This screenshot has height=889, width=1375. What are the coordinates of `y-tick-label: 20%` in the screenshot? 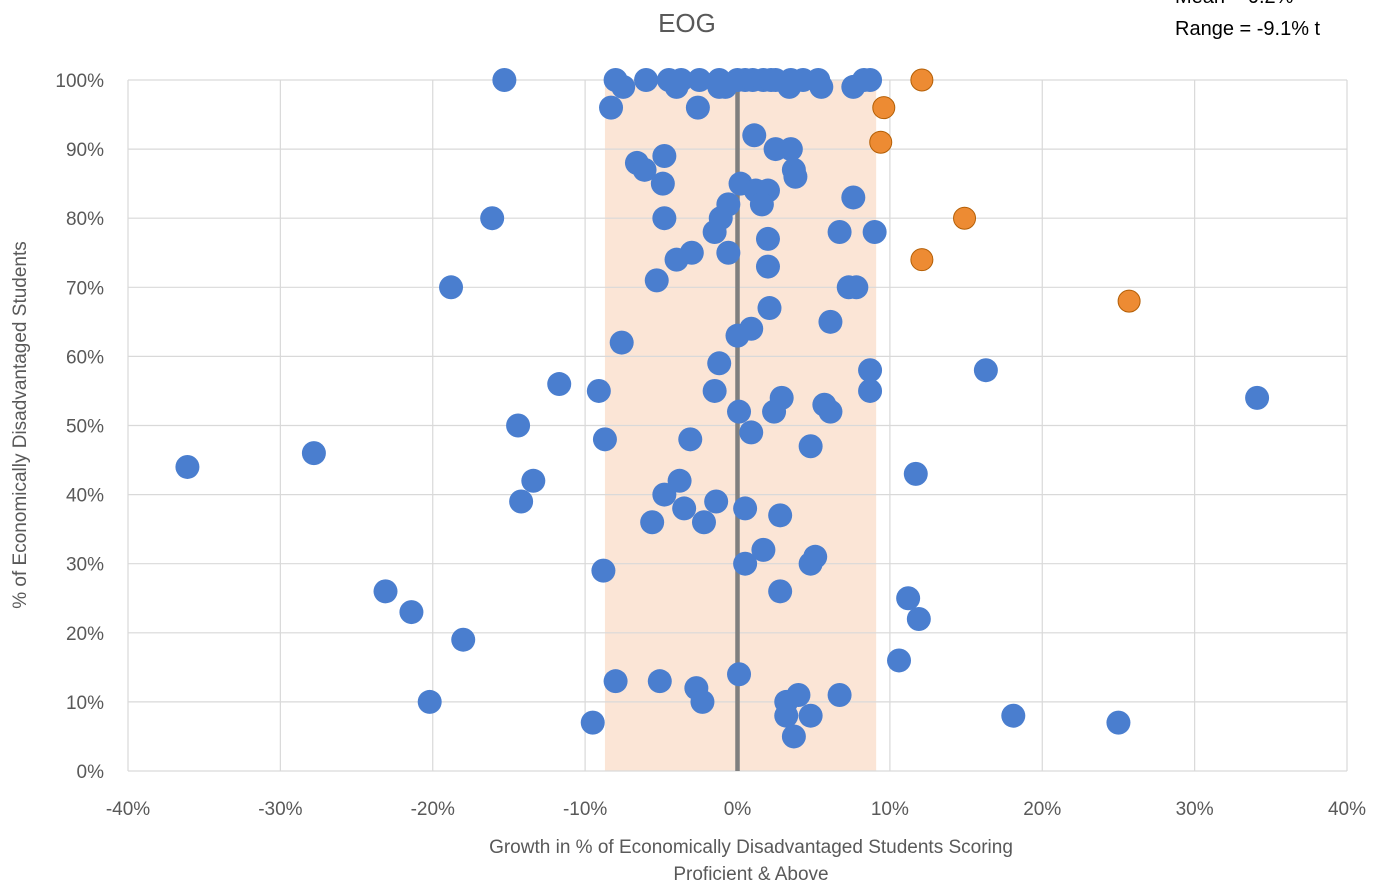 It's located at (85, 634).